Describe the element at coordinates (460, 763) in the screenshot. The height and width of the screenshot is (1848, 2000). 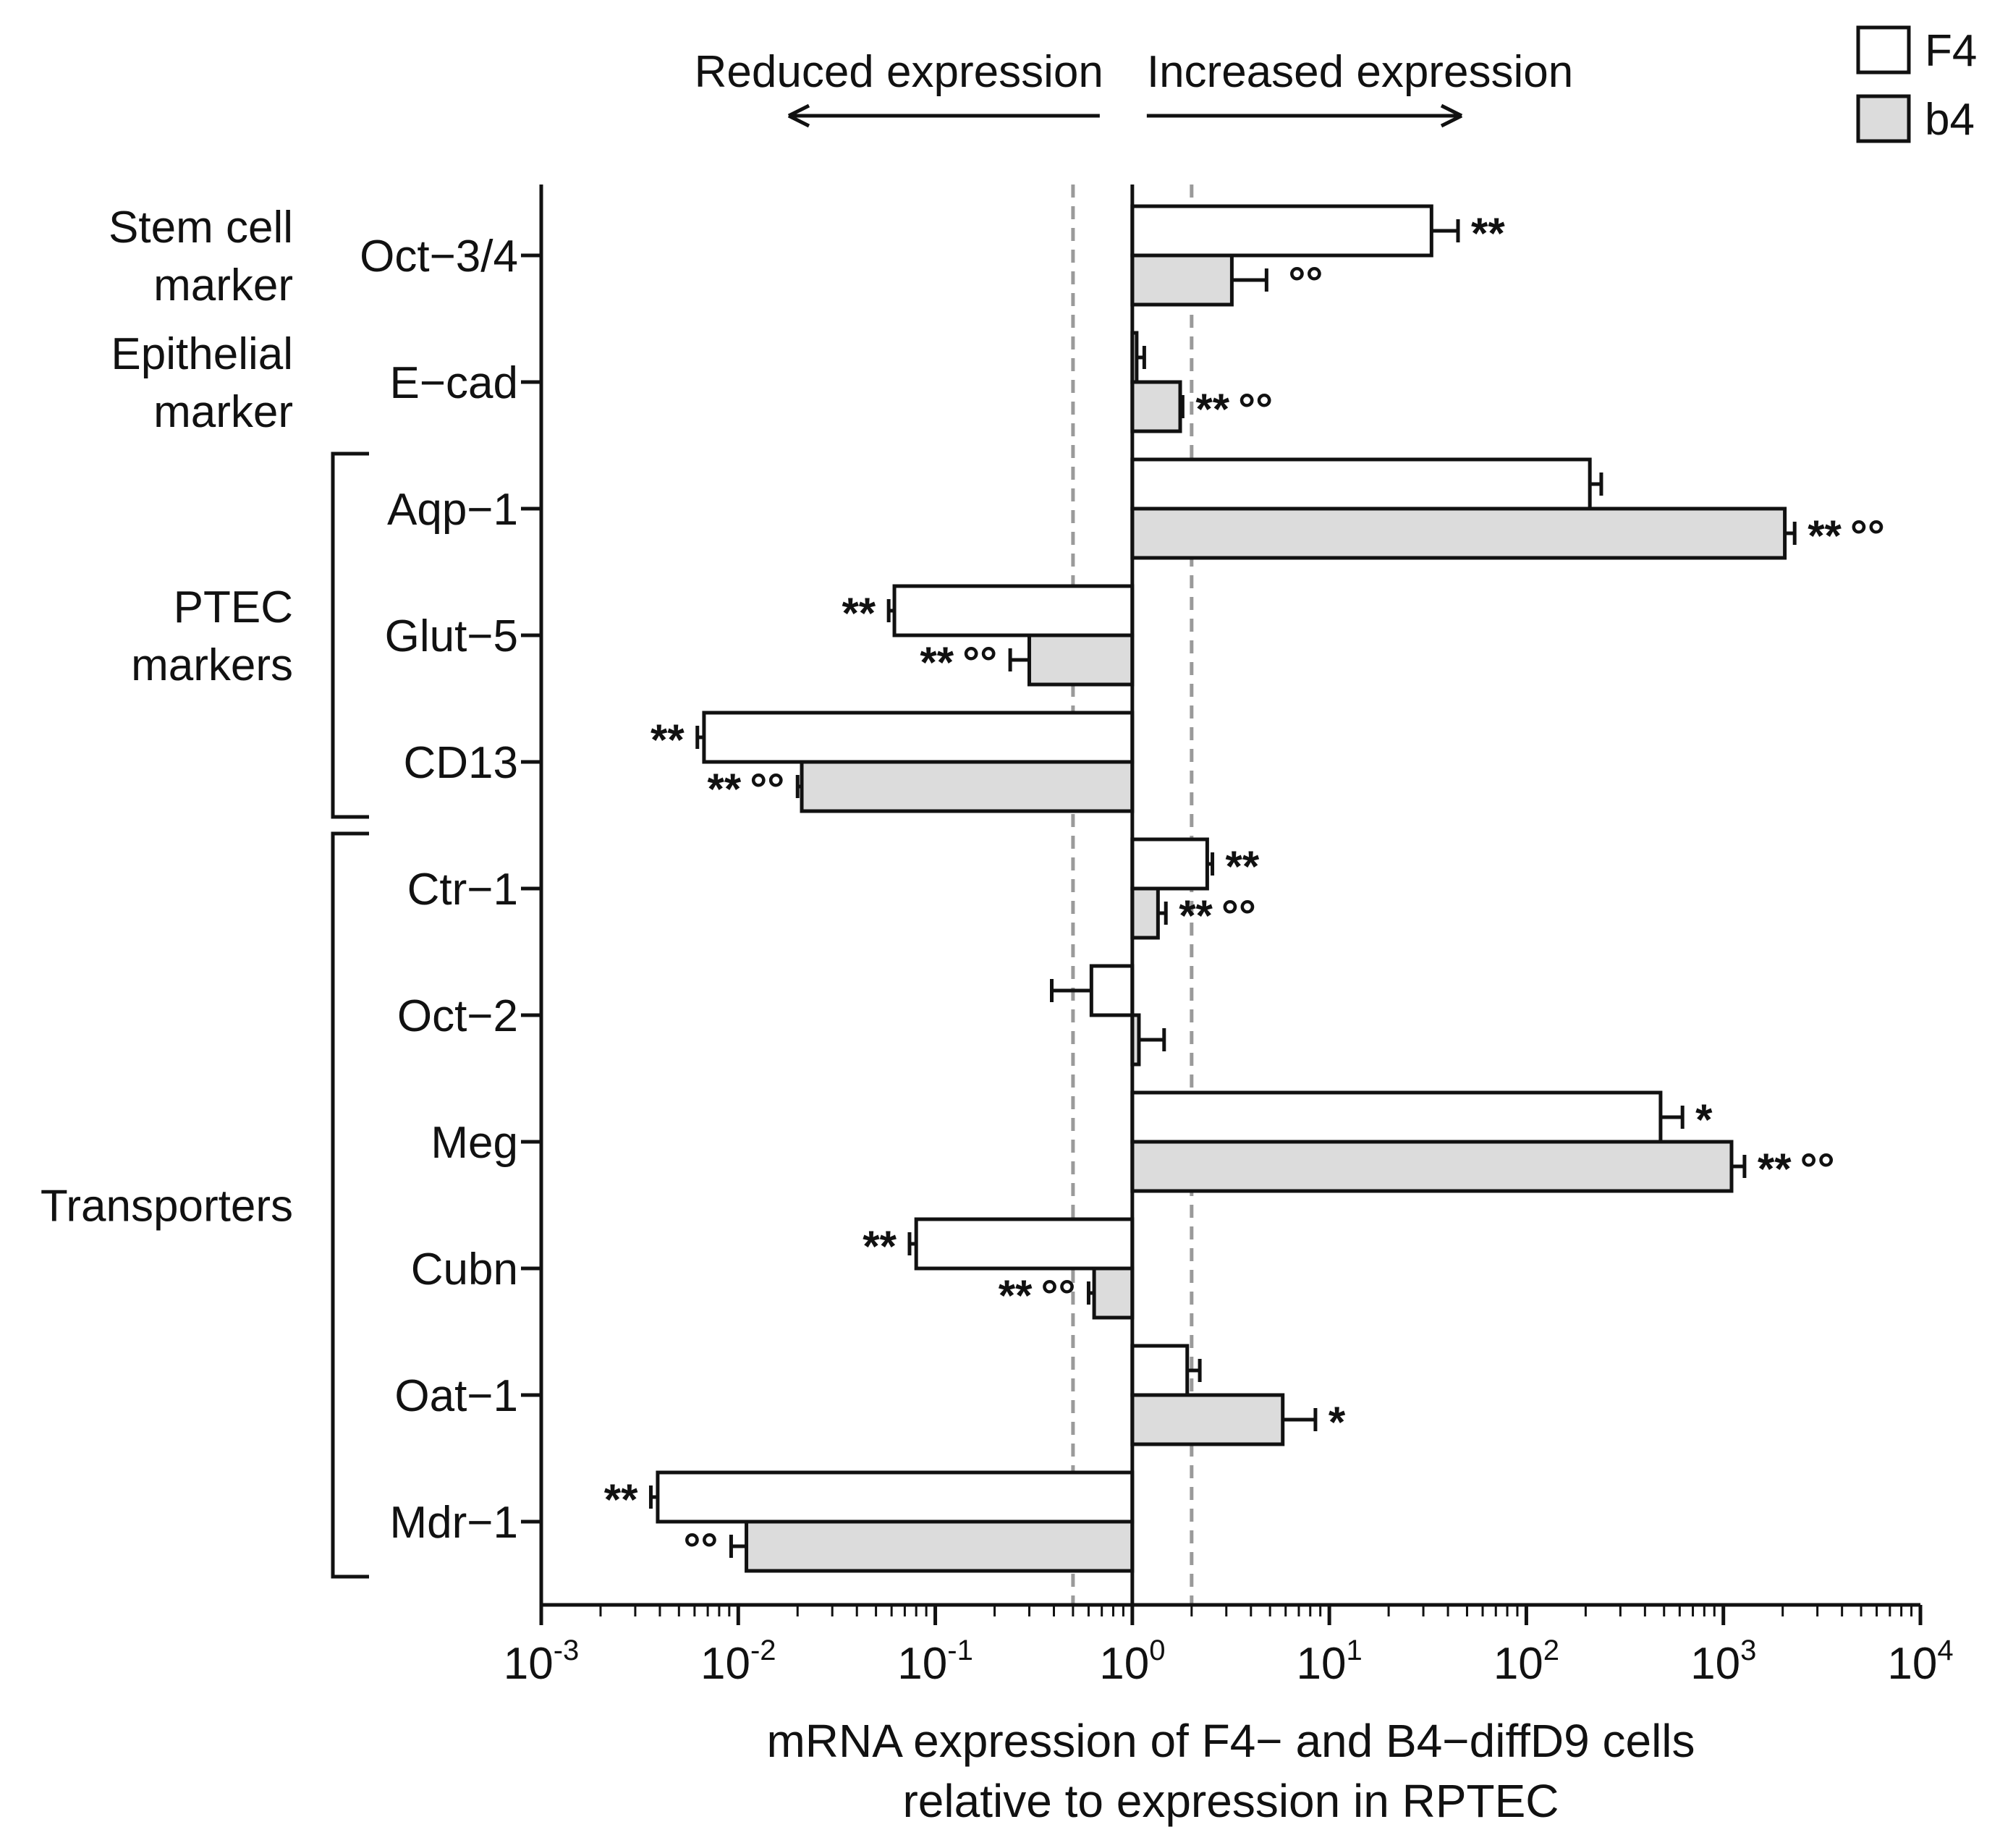
I see `category-label: CD13` at that location.